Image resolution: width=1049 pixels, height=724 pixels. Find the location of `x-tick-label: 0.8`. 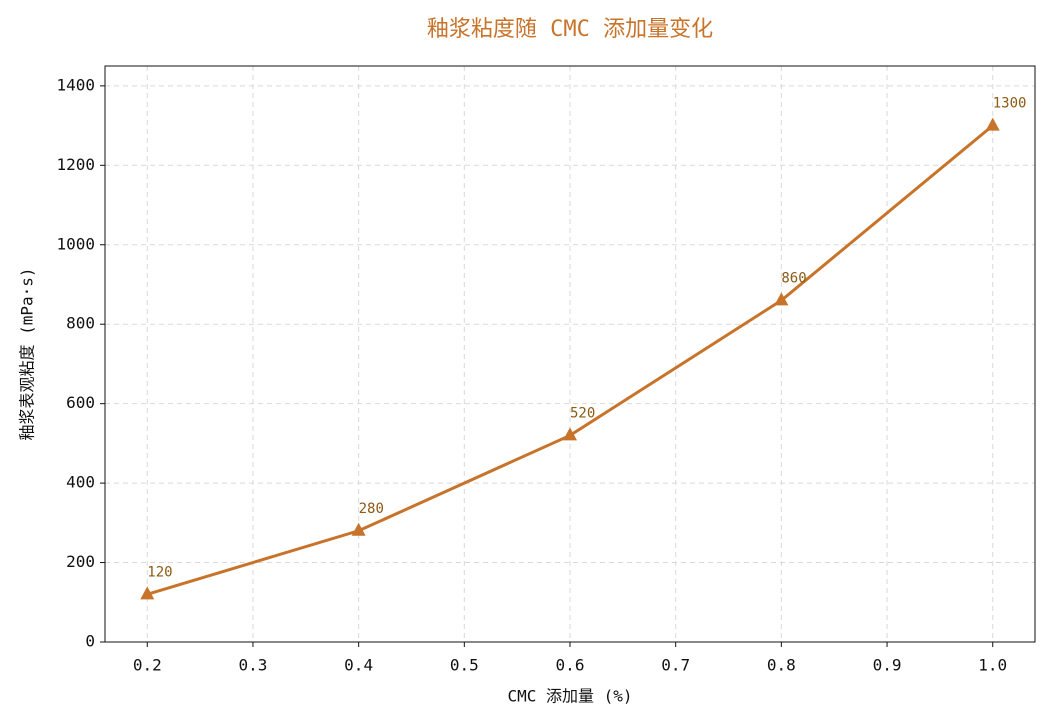

x-tick-label: 0.8 is located at coordinates (781, 665).